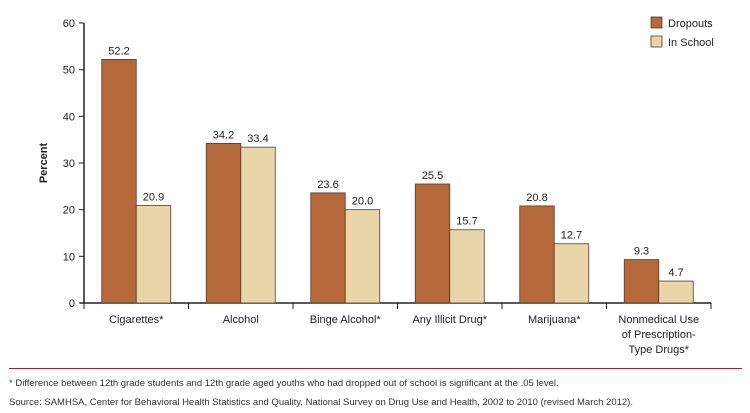  Describe the element at coordinates (69, 24) in the screenshot. I see `y-tick-label: 60` at that location.